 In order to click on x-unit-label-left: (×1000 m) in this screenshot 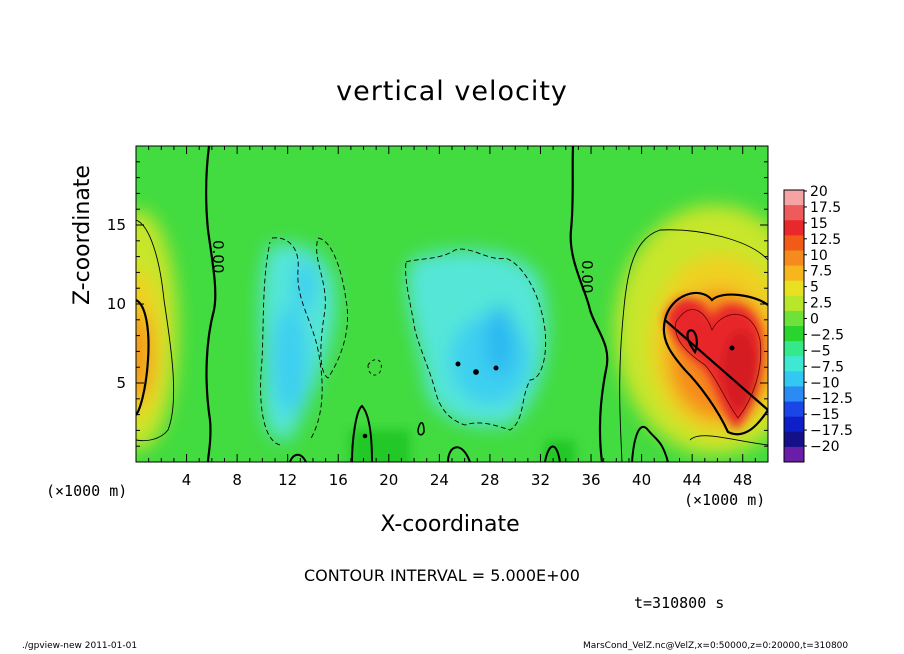, I will do `click(87, 491)`.